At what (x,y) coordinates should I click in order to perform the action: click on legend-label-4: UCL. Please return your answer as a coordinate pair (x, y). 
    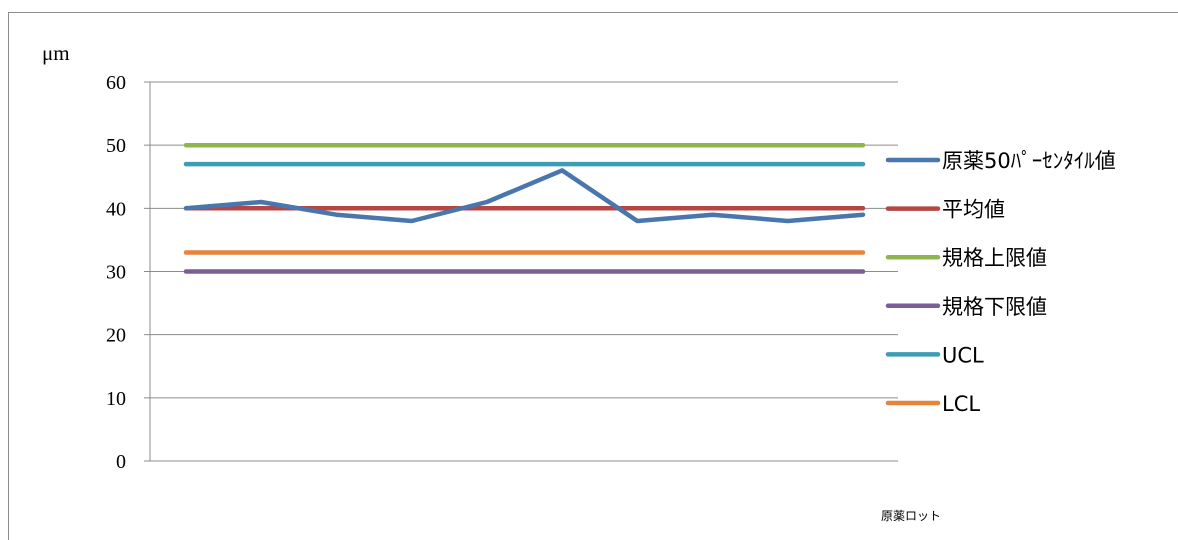
    Looking at the image, I should click on (963, 355).